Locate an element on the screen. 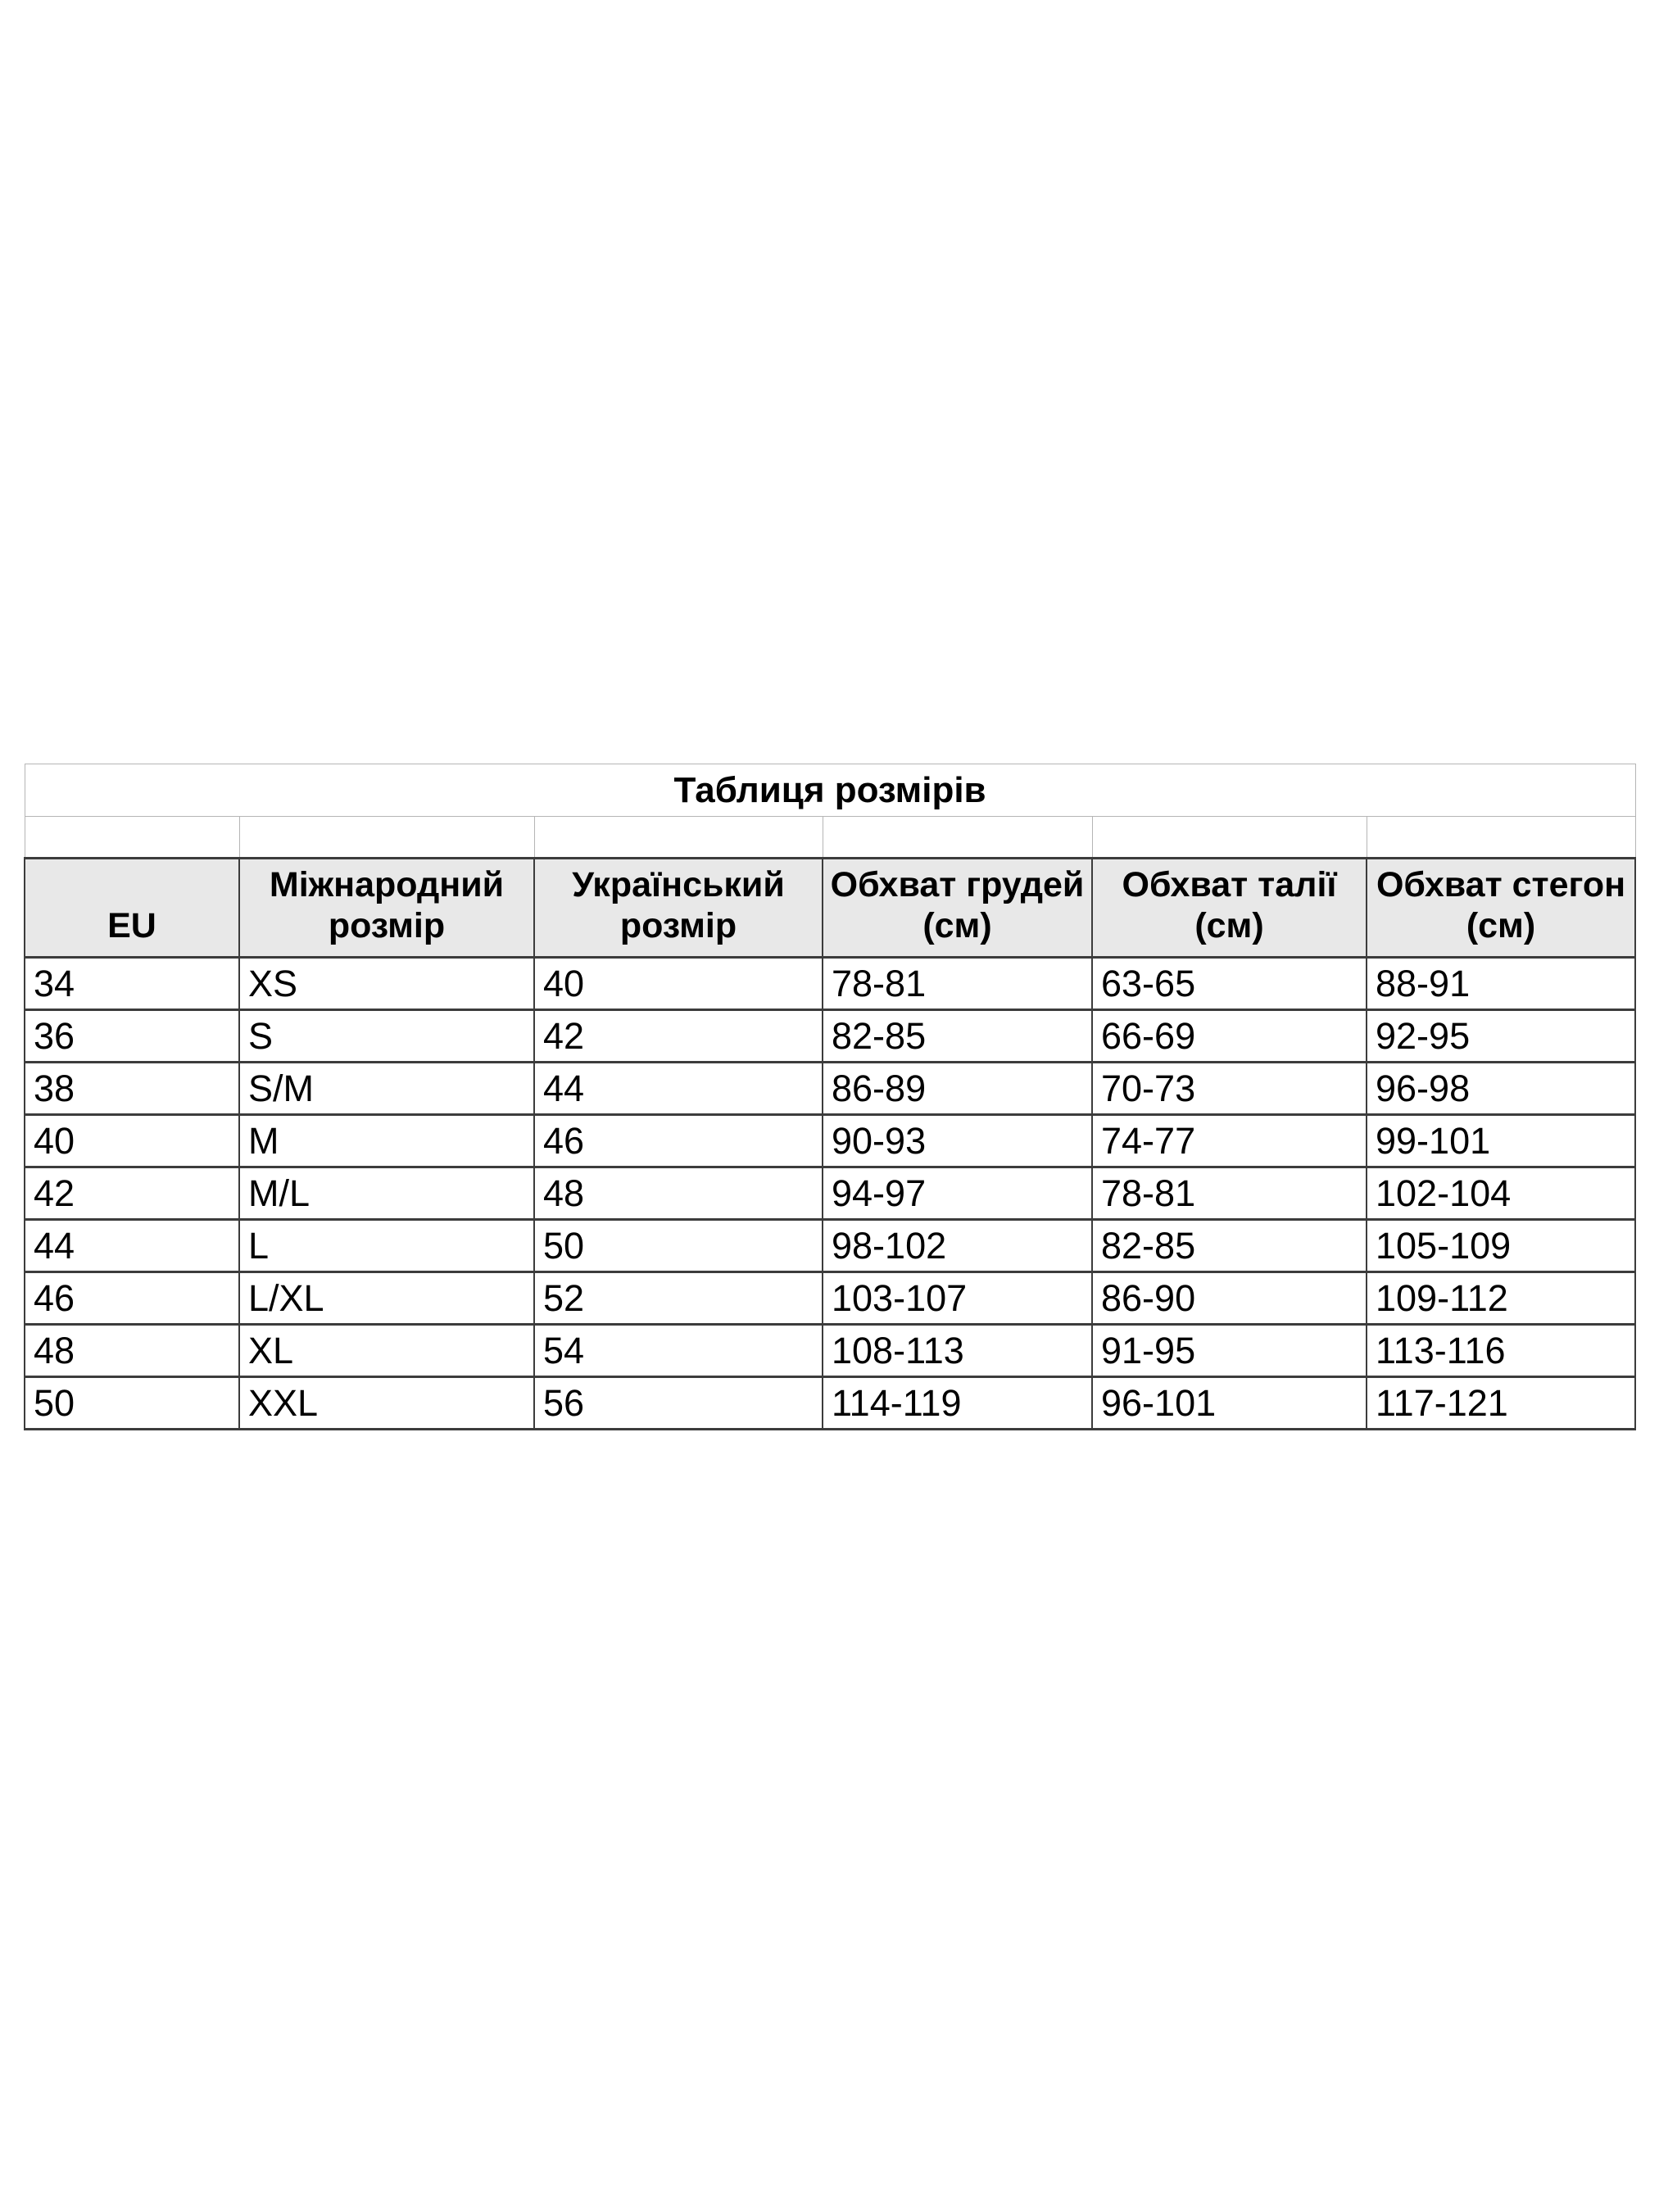 This screenshot has height=2212, width=1659. table-cell: XXL is located at coordinates (386, 1403).